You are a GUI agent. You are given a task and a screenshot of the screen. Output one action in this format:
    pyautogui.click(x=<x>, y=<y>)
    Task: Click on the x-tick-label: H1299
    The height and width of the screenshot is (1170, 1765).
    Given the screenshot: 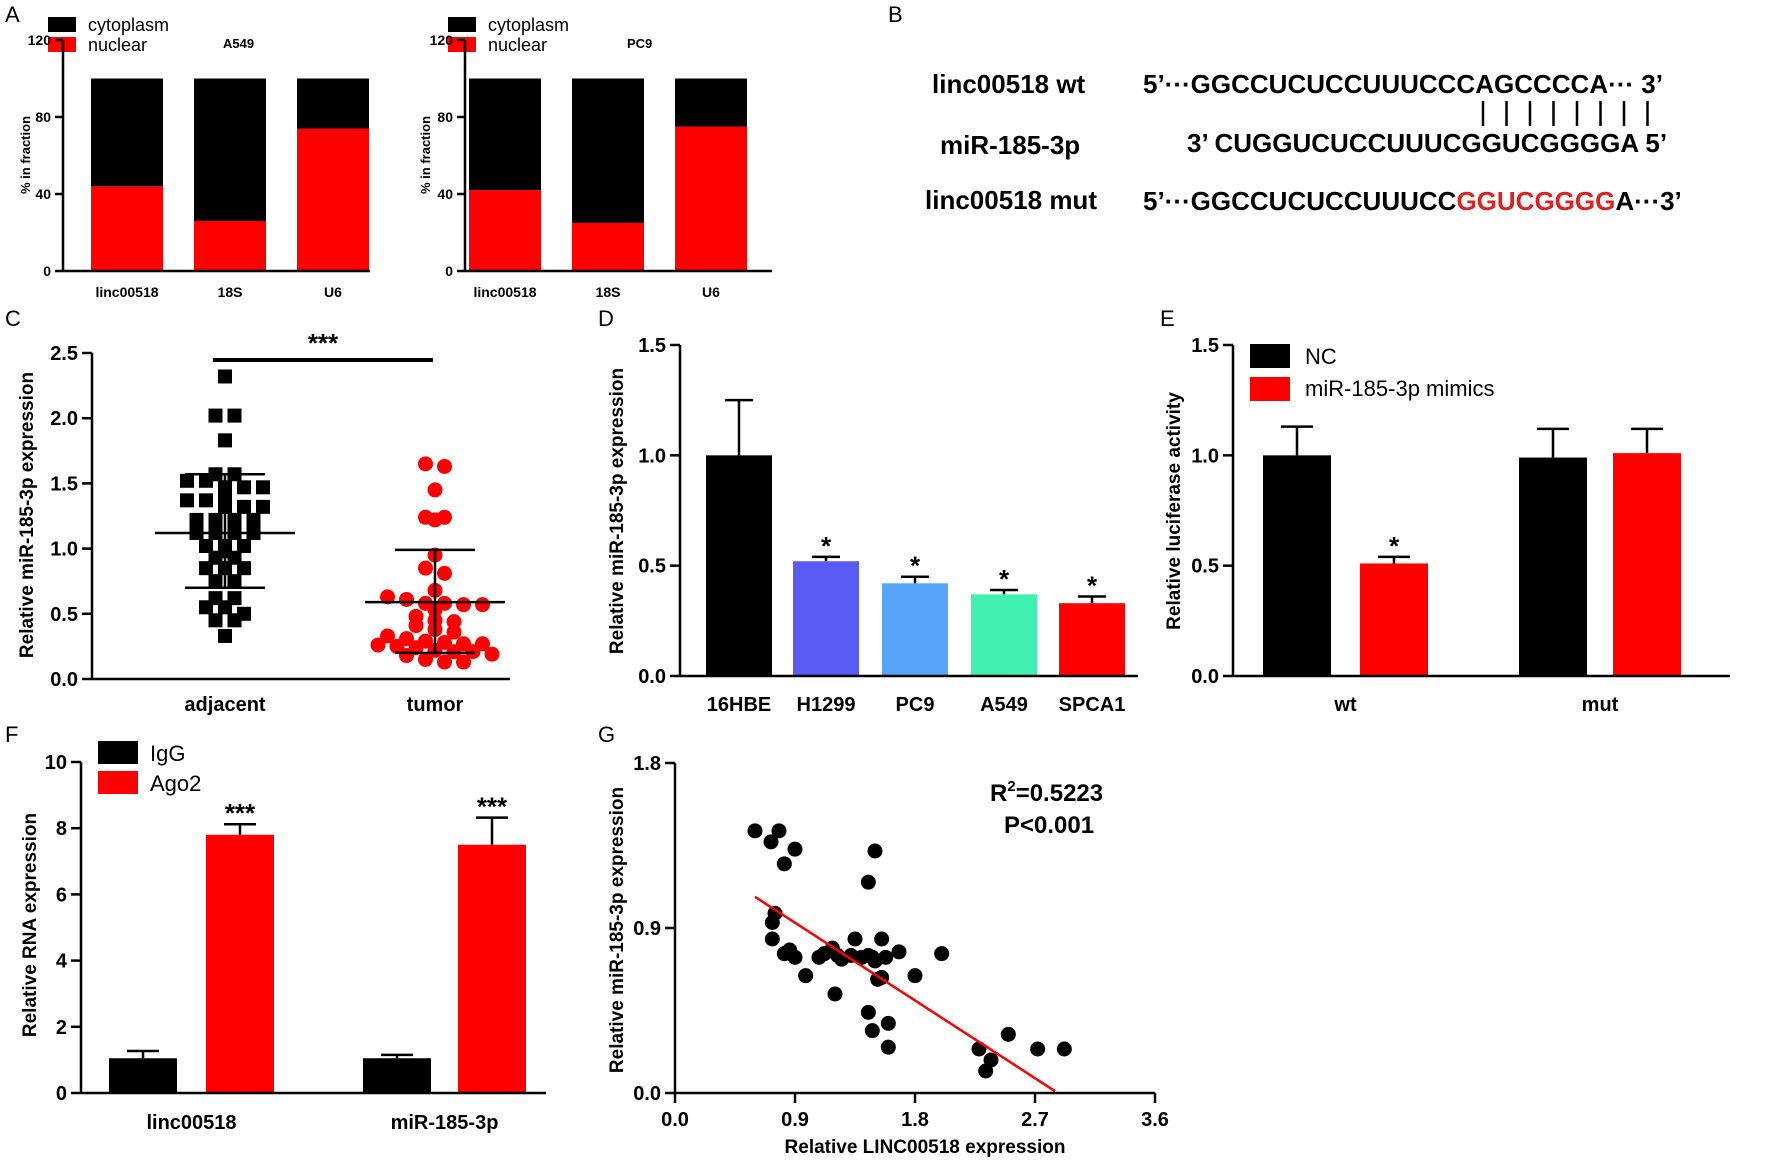 What is the action you would take?
    pyautogui.click(x=826, y=705)
    